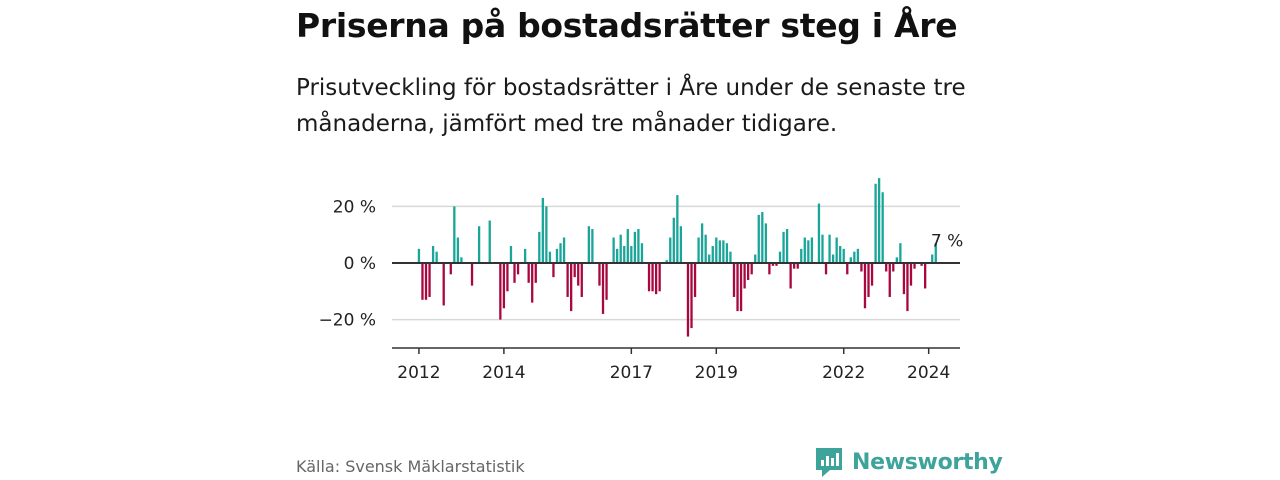 This screenshot has width=1280, height=480. What do you see at coordinates (627, 25) in the screenshot?
I see `page-title: Priserna på bostadsrätter steg i Åre` at bounding box center [627, 25].